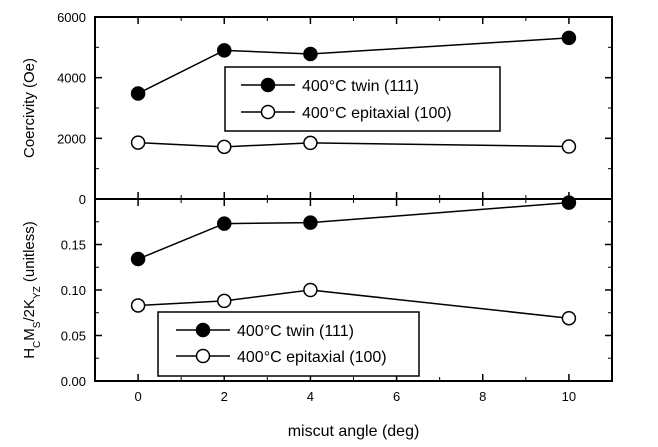 The width and height of the screenshot is (658, 447). Describe the element at coordinates (71, 138) in the screenshot. I see `y-tick-label: 2000` at that location.